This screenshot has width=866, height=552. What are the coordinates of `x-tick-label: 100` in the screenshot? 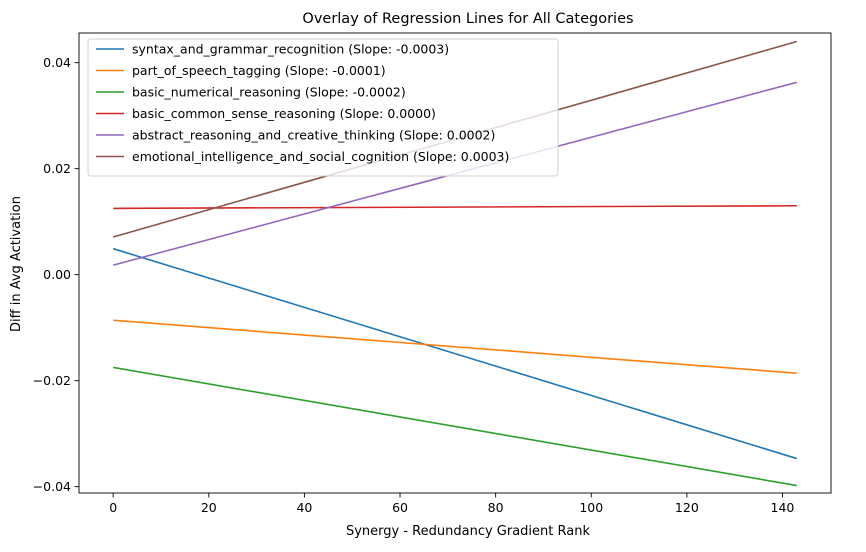 It's located at (591, 507).